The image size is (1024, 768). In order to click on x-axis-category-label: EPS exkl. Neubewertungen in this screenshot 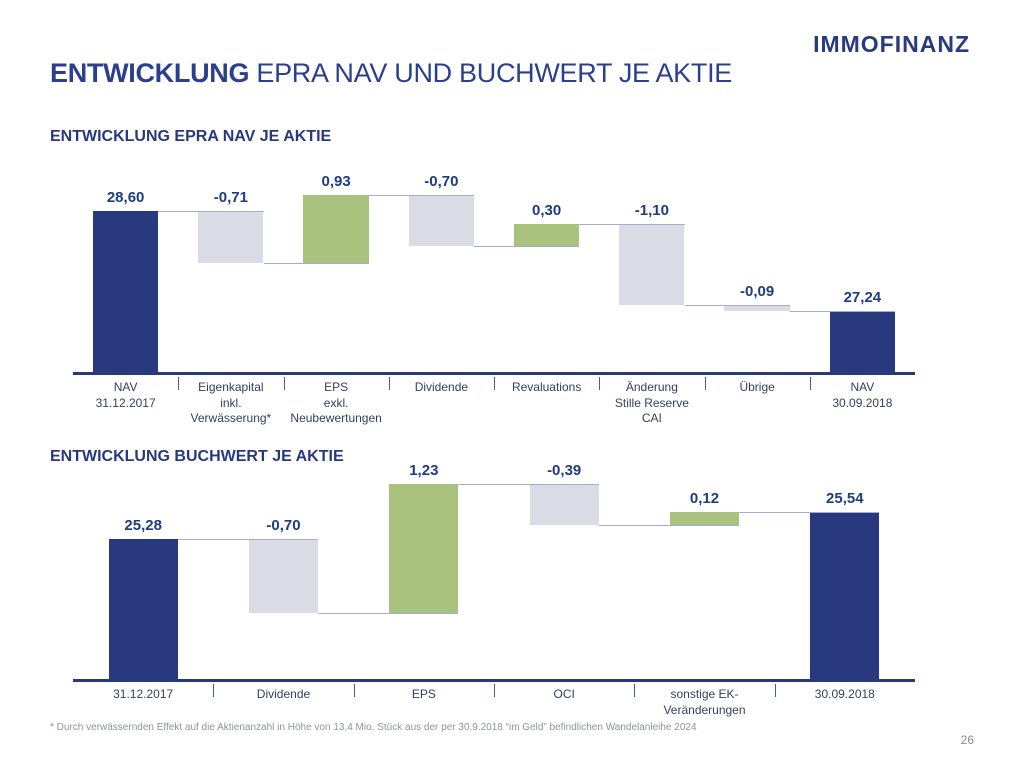, I will do `click(336, 401)`.